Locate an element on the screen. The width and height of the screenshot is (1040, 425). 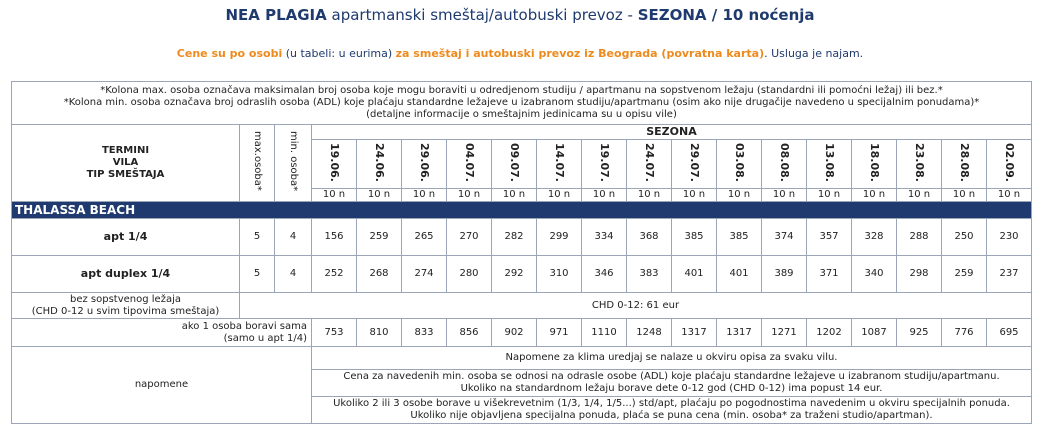
date: 19.07. is located at coordinates (604, 162).